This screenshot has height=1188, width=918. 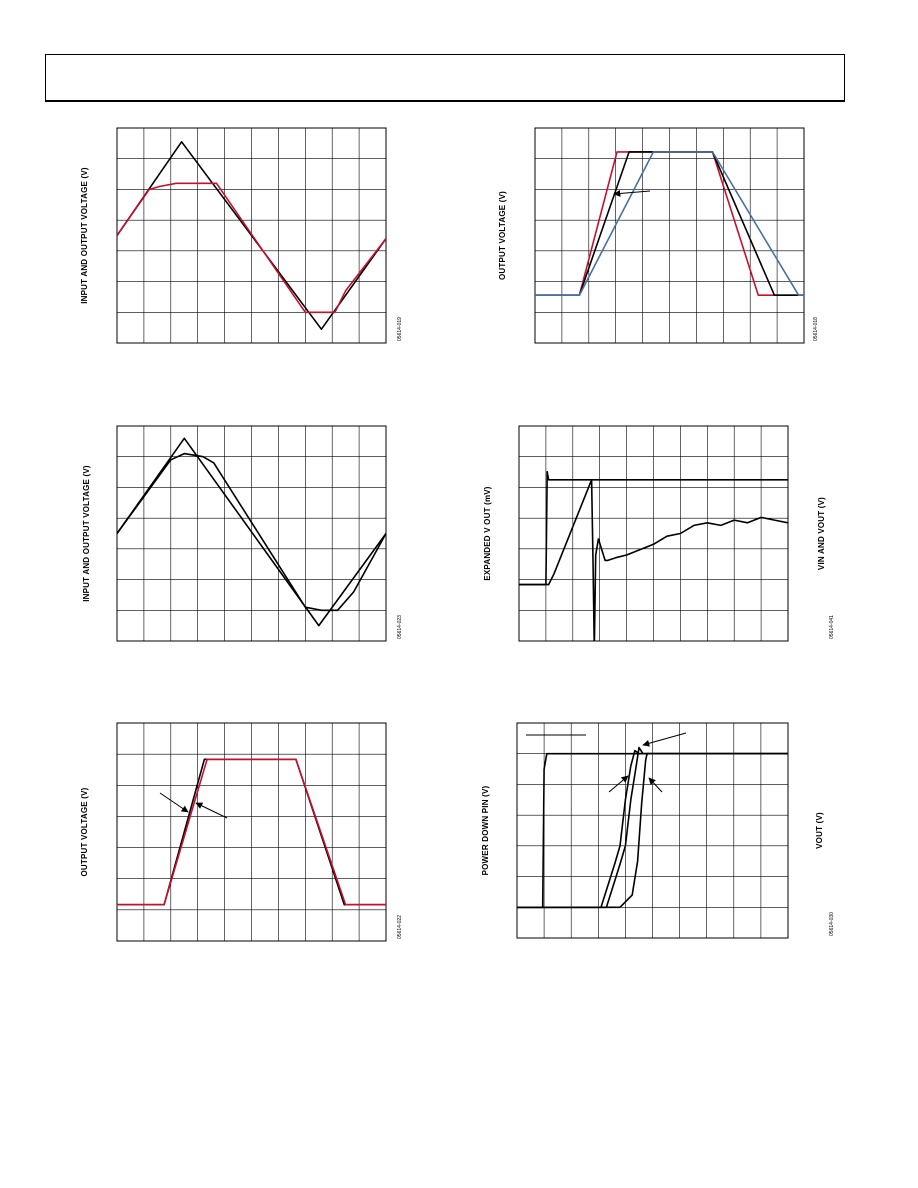 I want to click on fig-bottom-right: POWER DOWN PIN (V) VOUT (V) 05614-030, so click(x=658, y=830).